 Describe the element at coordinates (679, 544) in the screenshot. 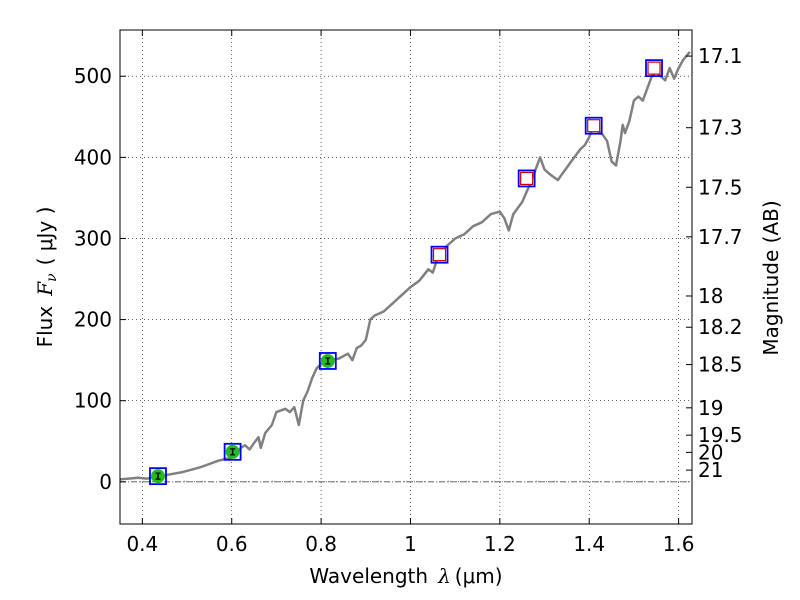

I see `x-tick-label: 1.6` at that location.